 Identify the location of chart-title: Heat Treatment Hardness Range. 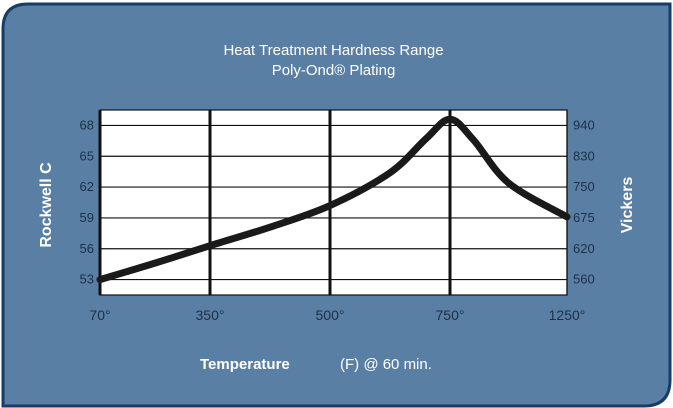
(333, 50).